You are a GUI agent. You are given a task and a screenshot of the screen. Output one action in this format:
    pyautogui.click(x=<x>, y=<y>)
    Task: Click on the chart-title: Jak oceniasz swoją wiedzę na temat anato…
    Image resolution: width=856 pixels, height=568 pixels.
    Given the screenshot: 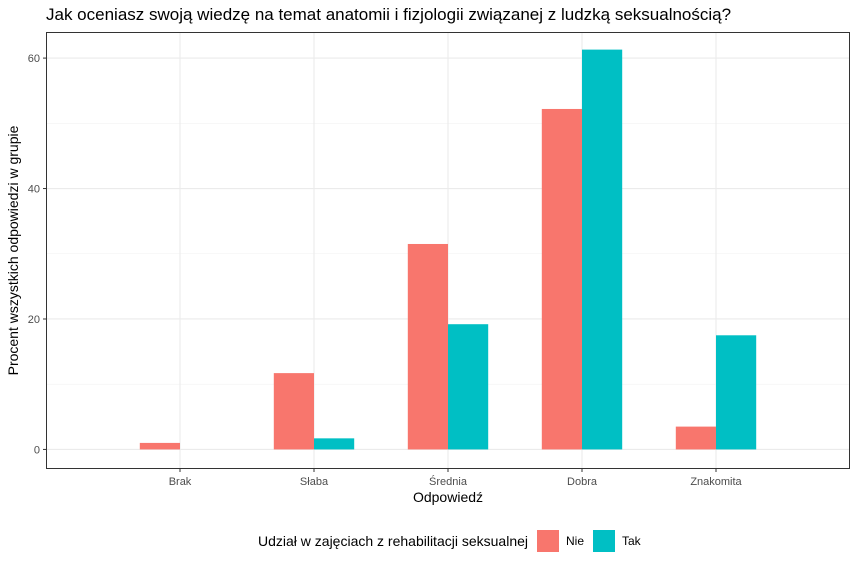 What is the action you would take?
    pyautogui.click(x=388, y=14)
    